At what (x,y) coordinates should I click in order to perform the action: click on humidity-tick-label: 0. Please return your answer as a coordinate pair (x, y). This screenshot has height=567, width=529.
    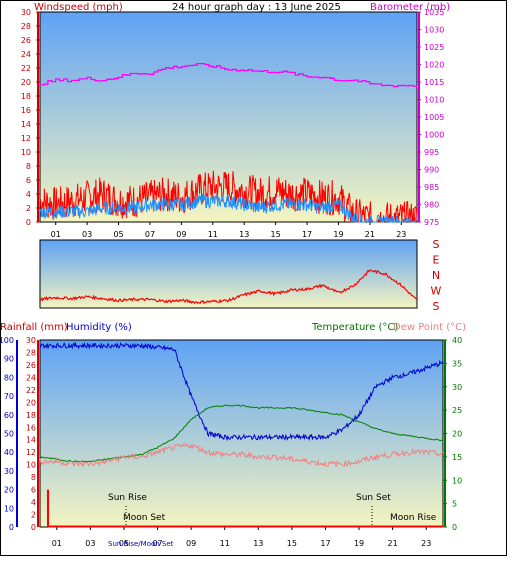
    Looking at the image, I should click on (11, 527).